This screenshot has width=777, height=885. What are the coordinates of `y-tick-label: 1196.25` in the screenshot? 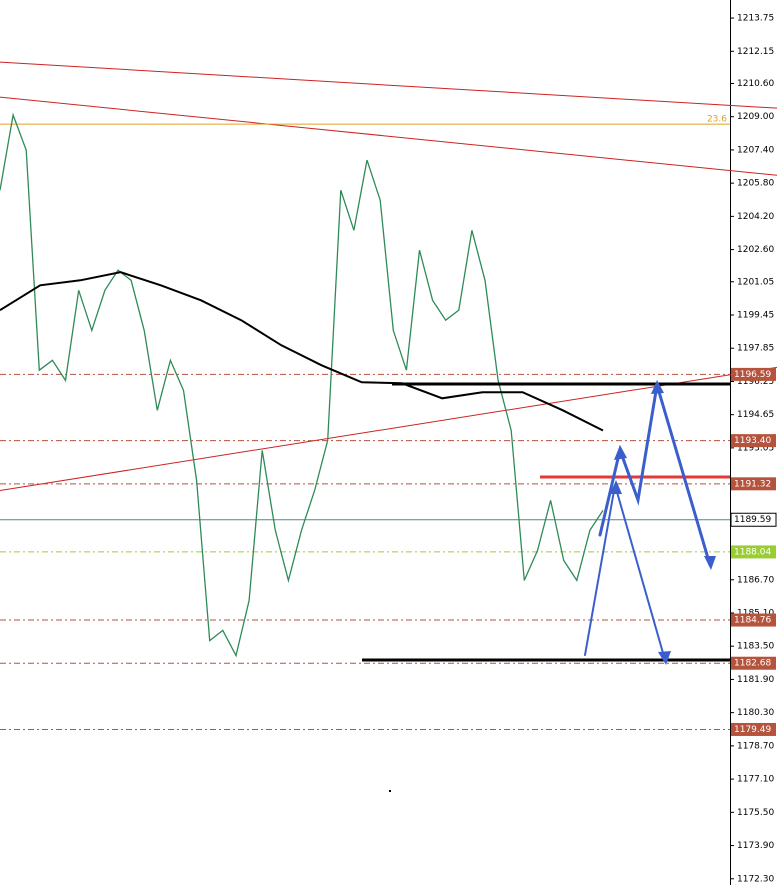 It's located at (755, 382).